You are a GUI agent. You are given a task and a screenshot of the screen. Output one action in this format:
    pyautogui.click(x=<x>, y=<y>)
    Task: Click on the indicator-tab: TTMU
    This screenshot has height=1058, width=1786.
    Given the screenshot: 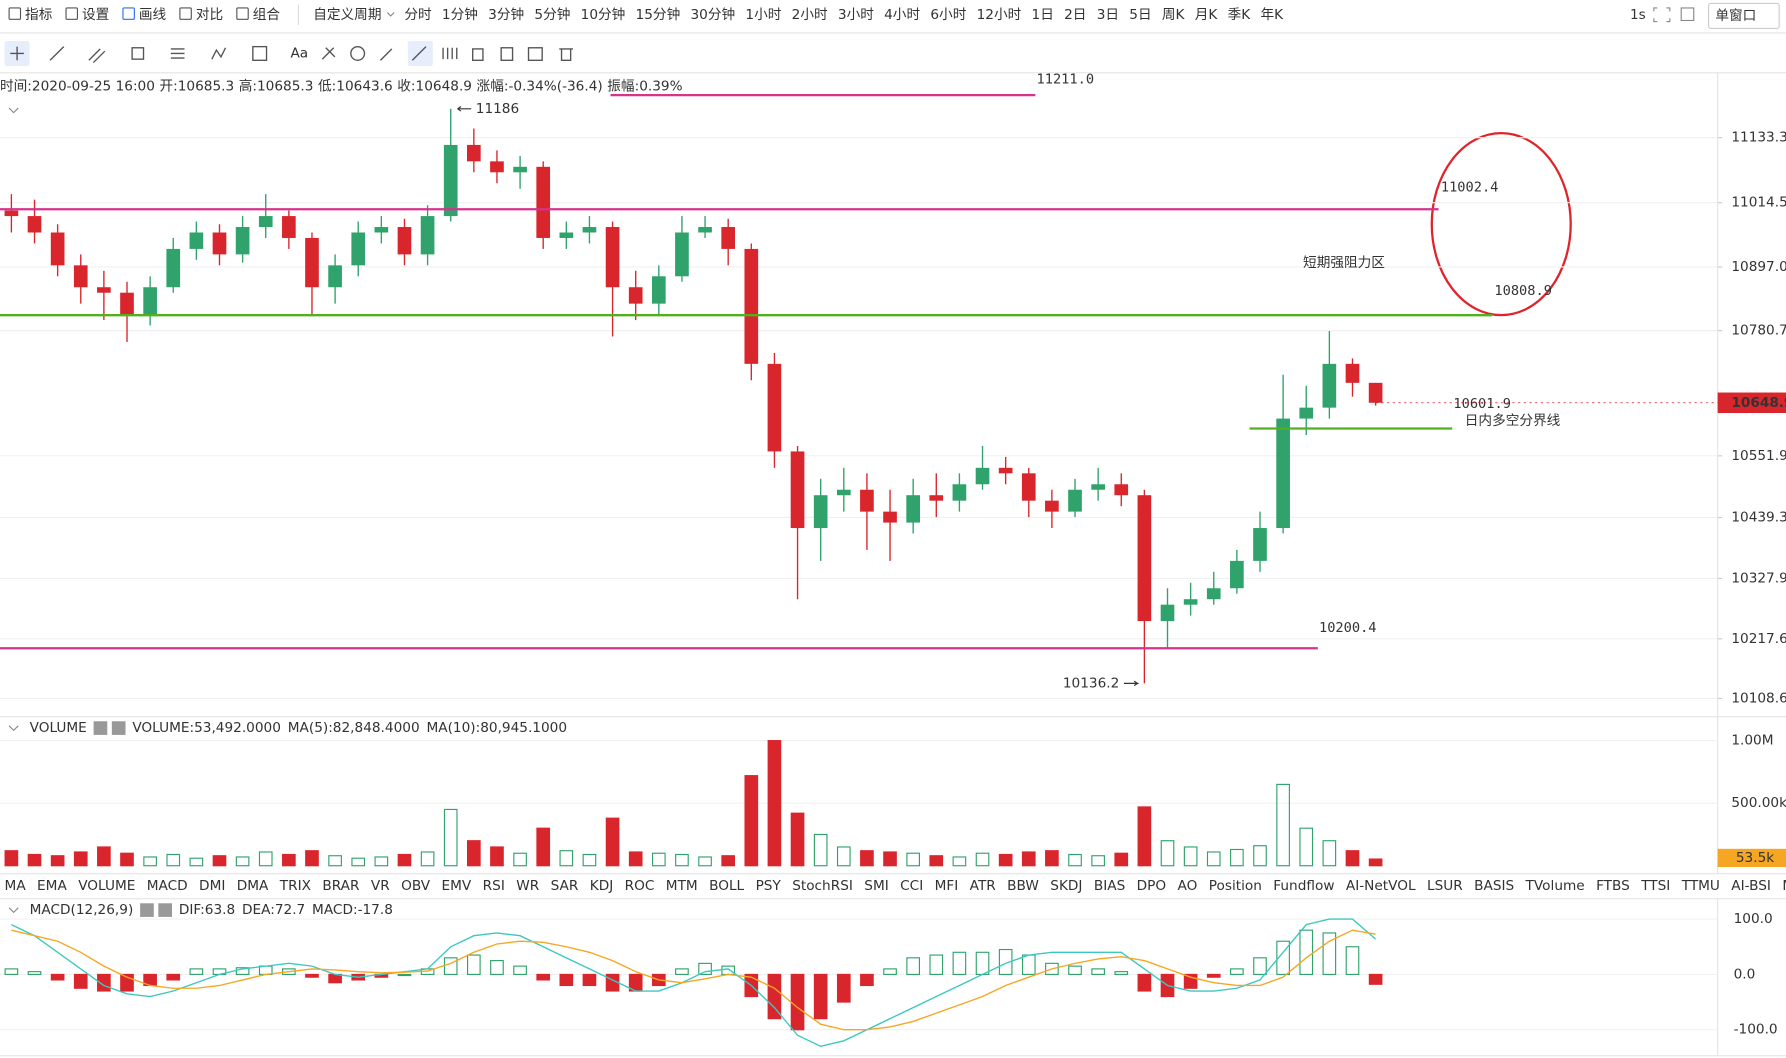 What is the action you would take?
    pyautogui.click(x=1700, y=886)
    